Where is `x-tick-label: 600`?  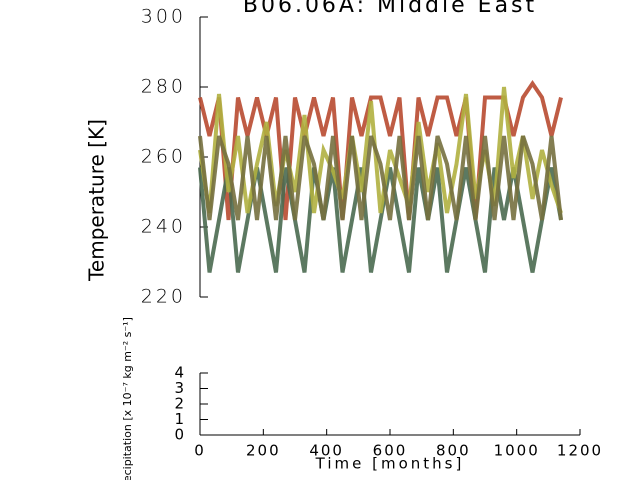 x-tick-label: 600 is located at coordinates (390, 451).